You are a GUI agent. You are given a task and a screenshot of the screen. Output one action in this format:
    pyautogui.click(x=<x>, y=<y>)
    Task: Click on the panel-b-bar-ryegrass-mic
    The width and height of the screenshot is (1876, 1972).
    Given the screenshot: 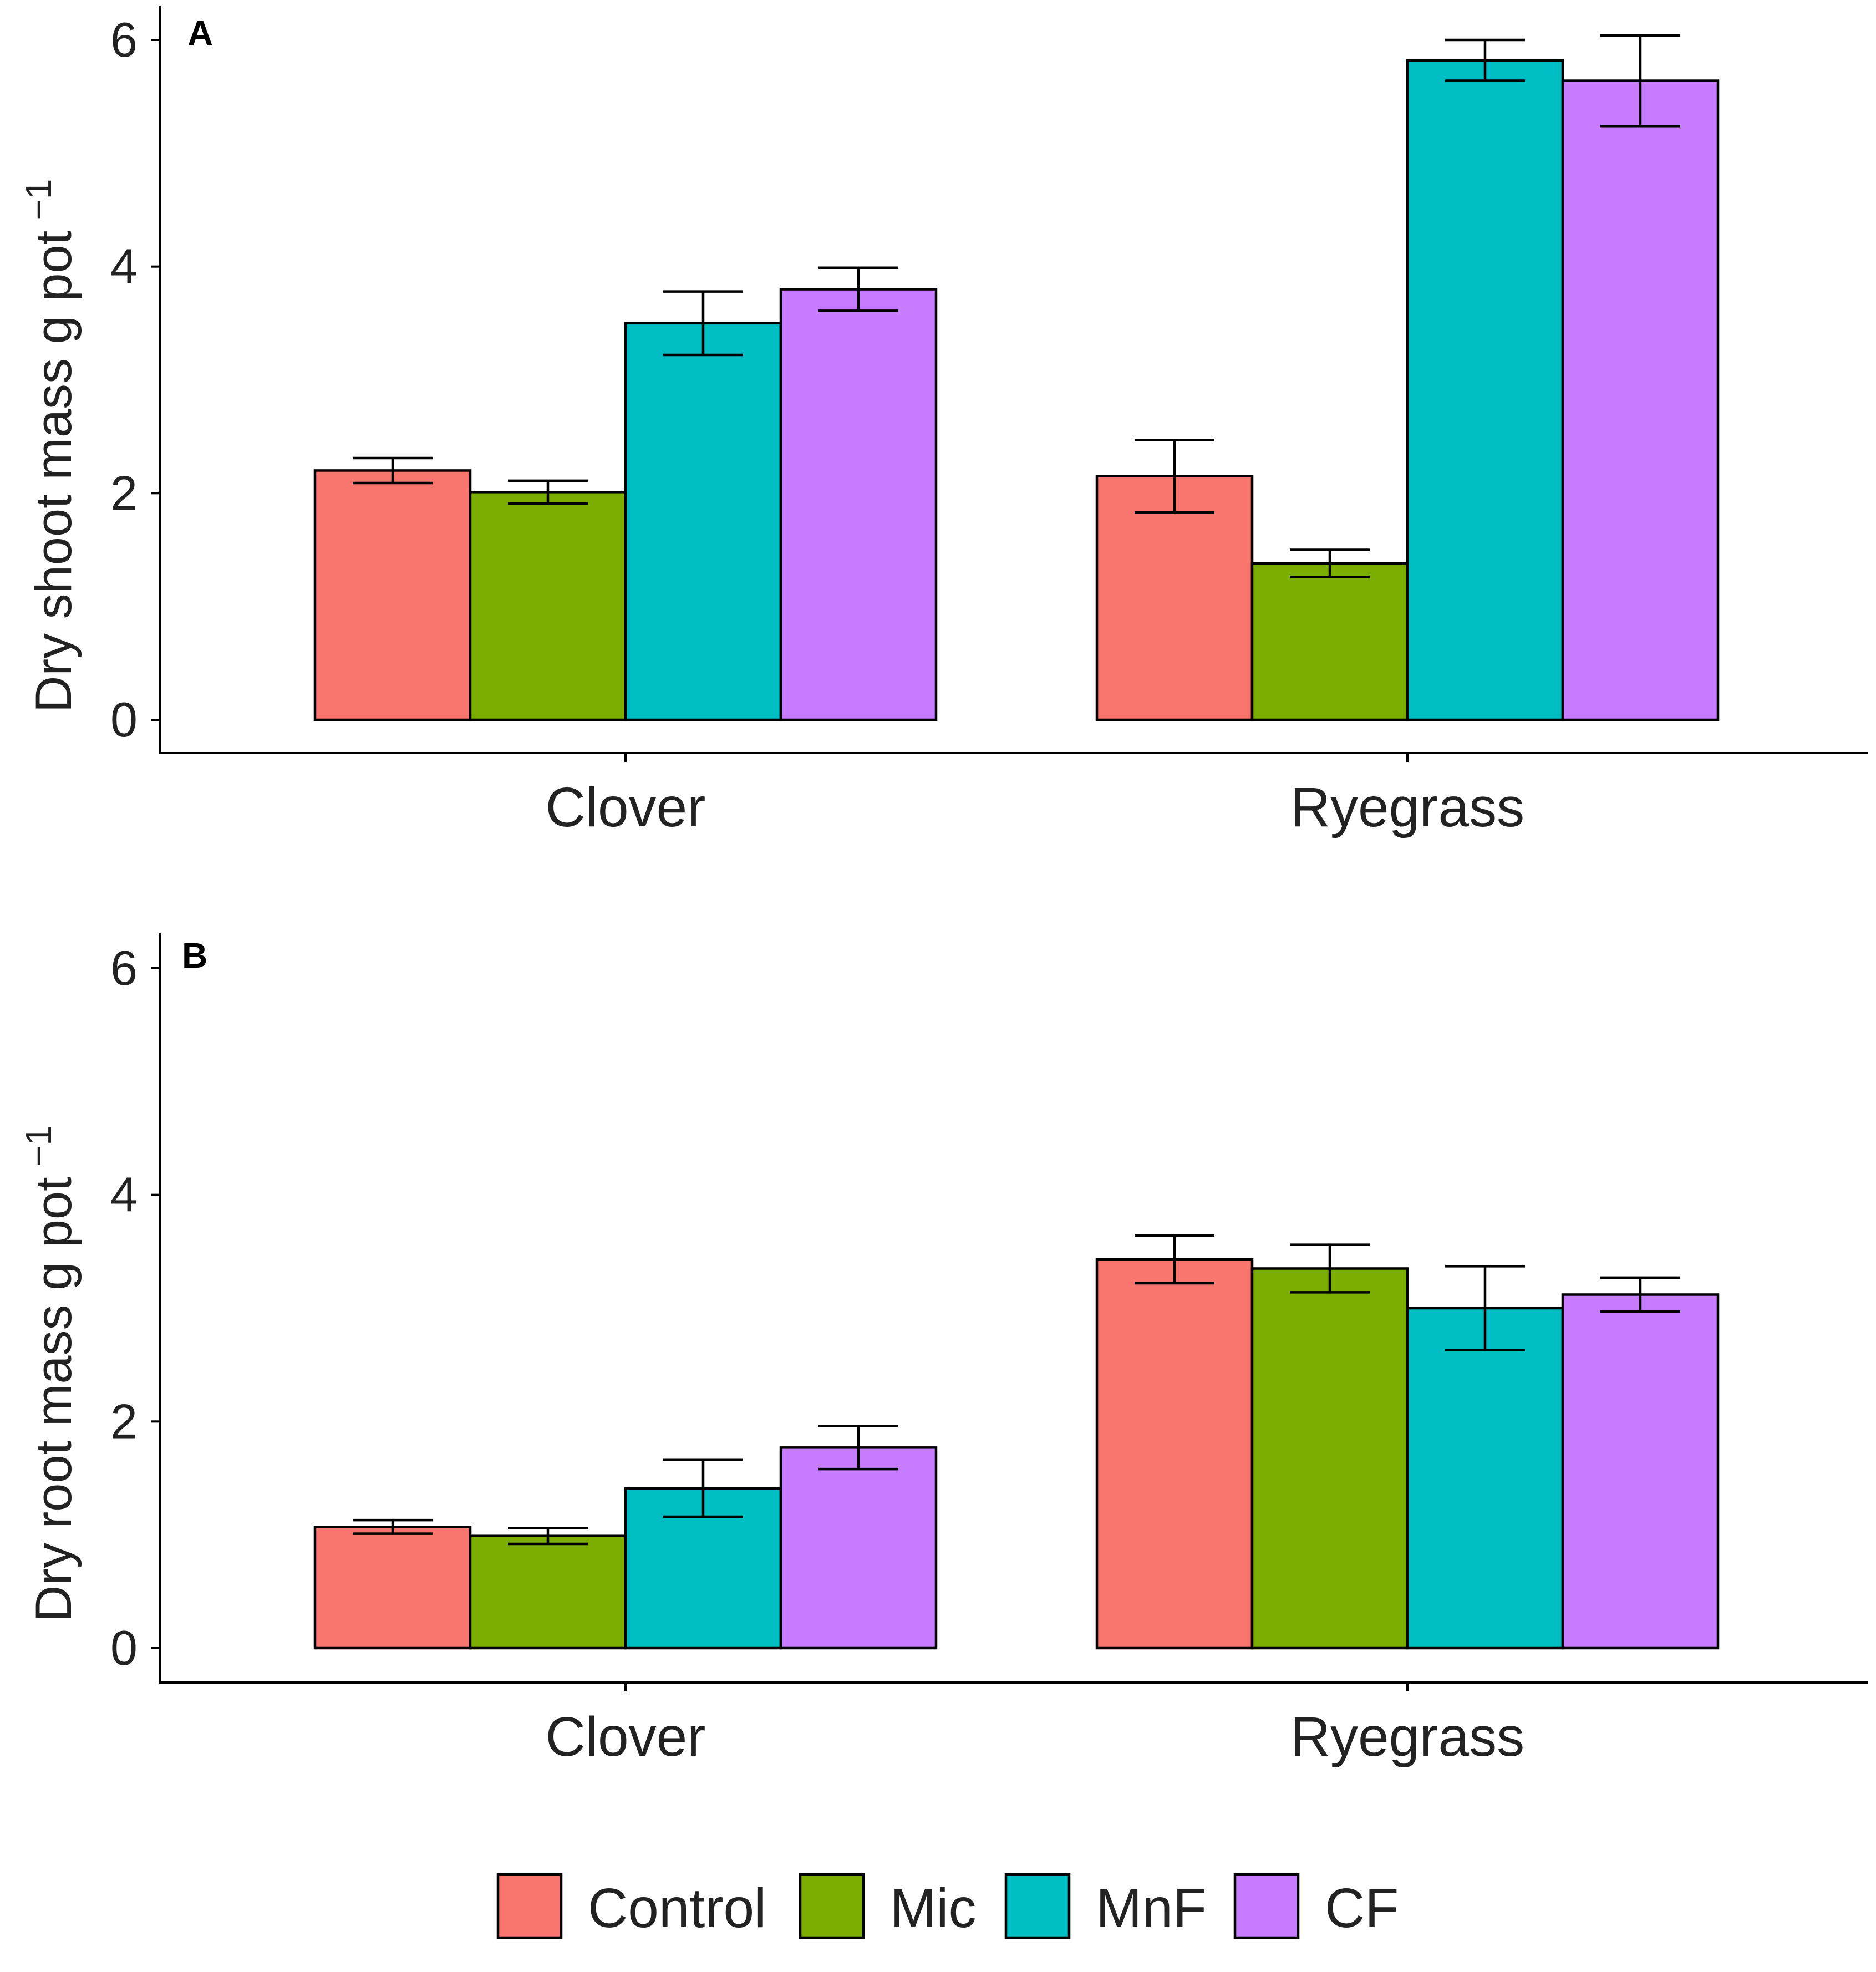 What is the action you would take?
    pyautogui.click(x=1329, y=1458)
    